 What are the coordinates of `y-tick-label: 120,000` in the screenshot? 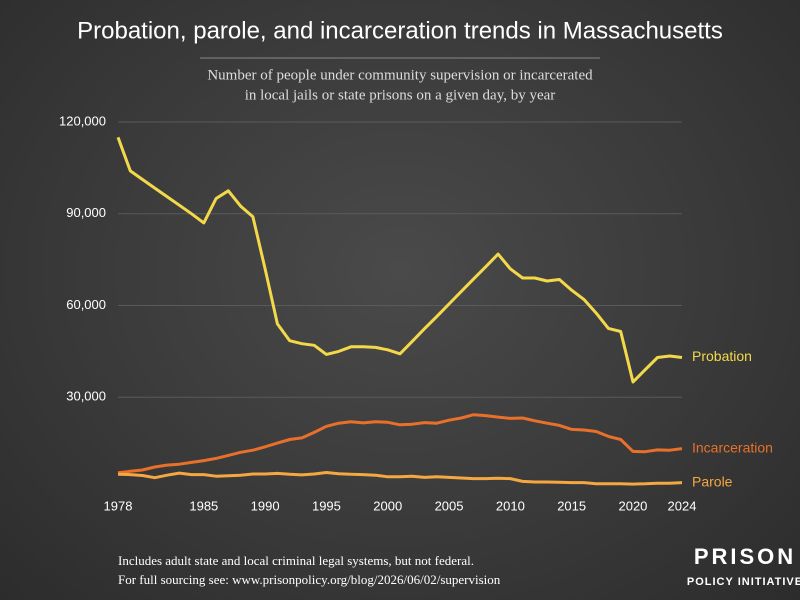 It's located at (82, 120).